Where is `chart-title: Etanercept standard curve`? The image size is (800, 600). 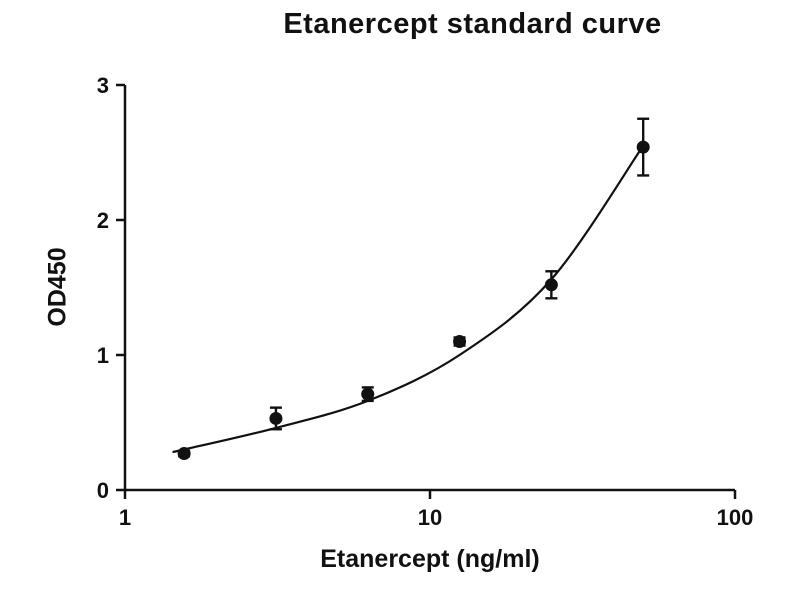 chart-title: Etanercept standard curve is located at coordinates (472, 24).